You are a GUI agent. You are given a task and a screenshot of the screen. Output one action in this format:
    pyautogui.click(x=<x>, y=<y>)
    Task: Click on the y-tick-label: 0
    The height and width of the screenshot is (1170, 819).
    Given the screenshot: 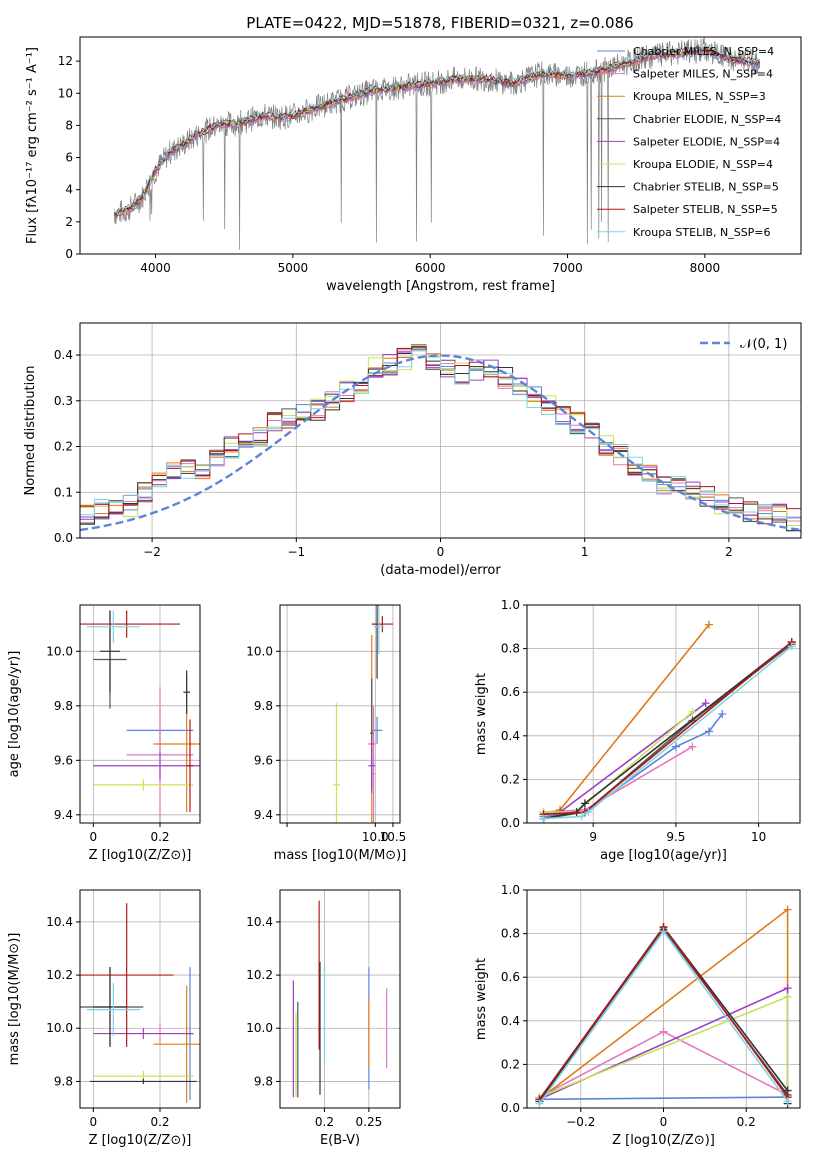 What is the action you would take?
    pyautogui.click(x=69, y=254)
    